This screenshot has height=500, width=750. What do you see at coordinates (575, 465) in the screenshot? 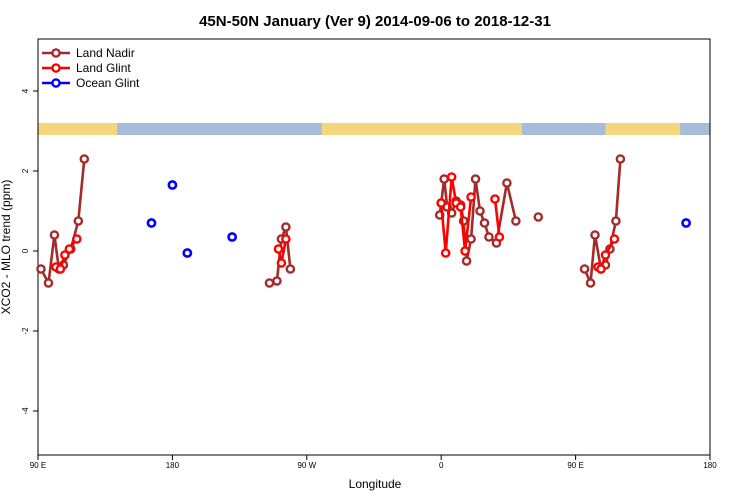
I see `x-tick-label-4: 90 E` at bounding box center [575, 465].